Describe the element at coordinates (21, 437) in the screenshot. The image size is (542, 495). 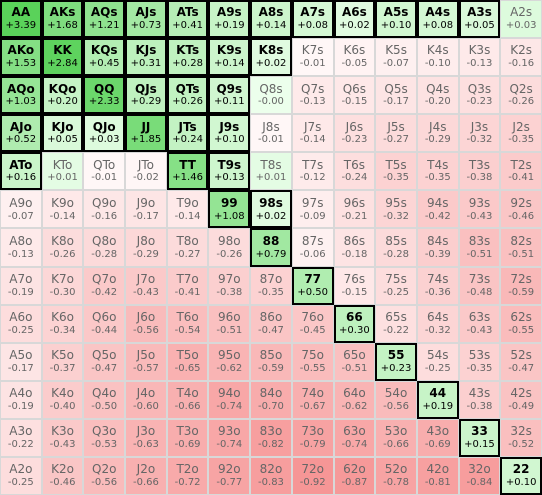
I see `hand-cell: A3o -0.22` at that location.